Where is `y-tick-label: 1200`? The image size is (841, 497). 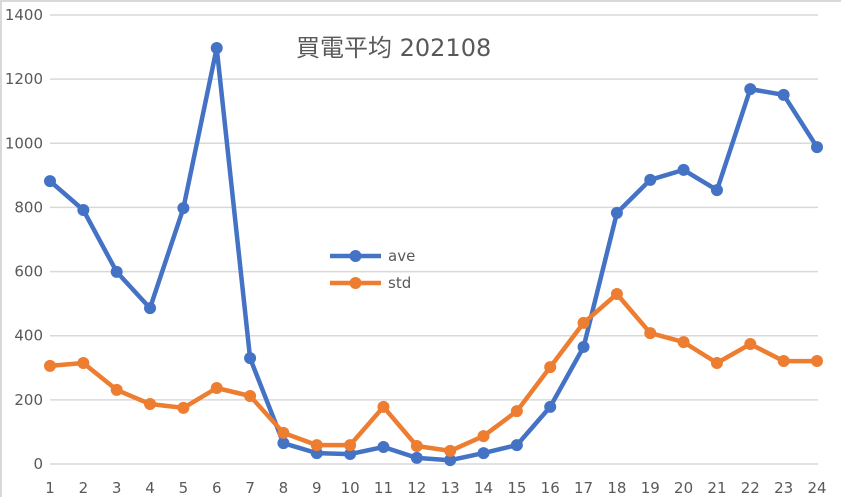 y-tick-label: 1200 is located at coordinates (24, 79).